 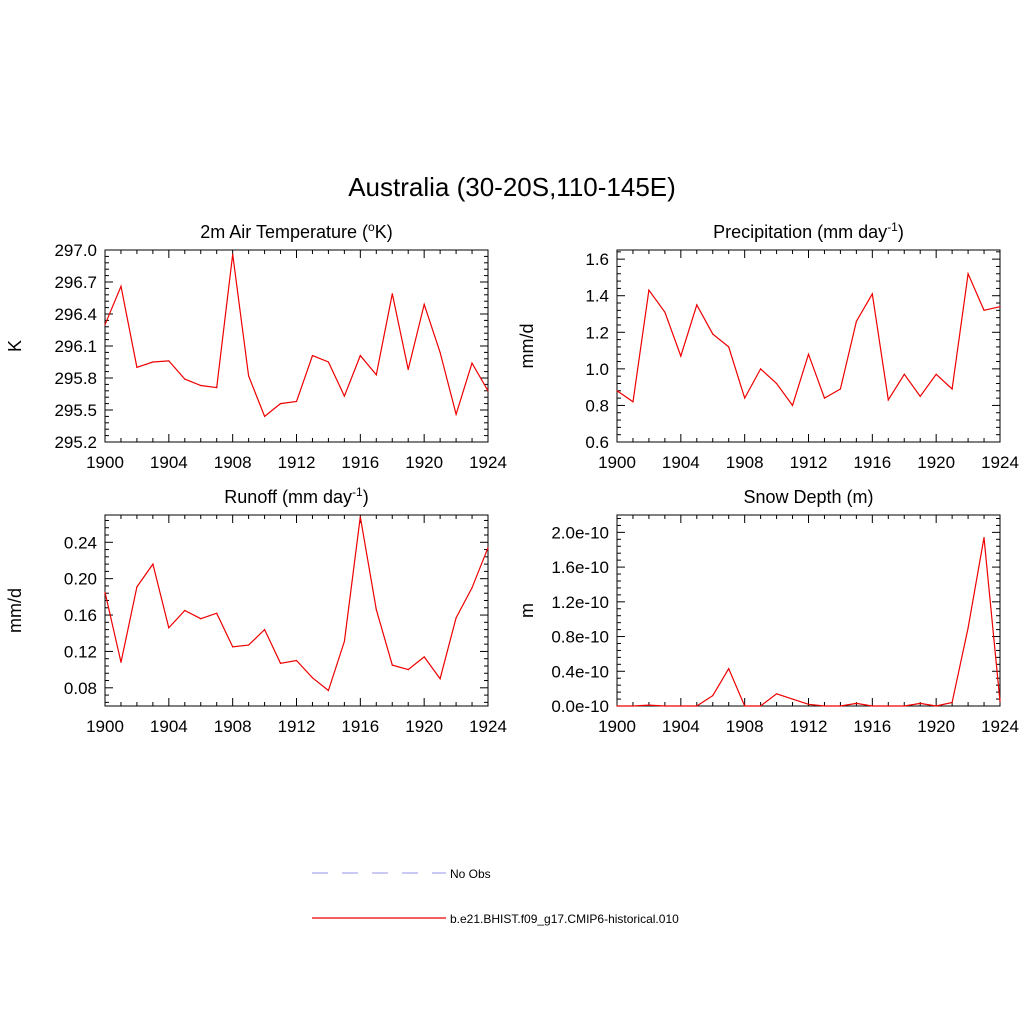 I want to click on x-tick-label: 1908, so click(x=233, y=726).